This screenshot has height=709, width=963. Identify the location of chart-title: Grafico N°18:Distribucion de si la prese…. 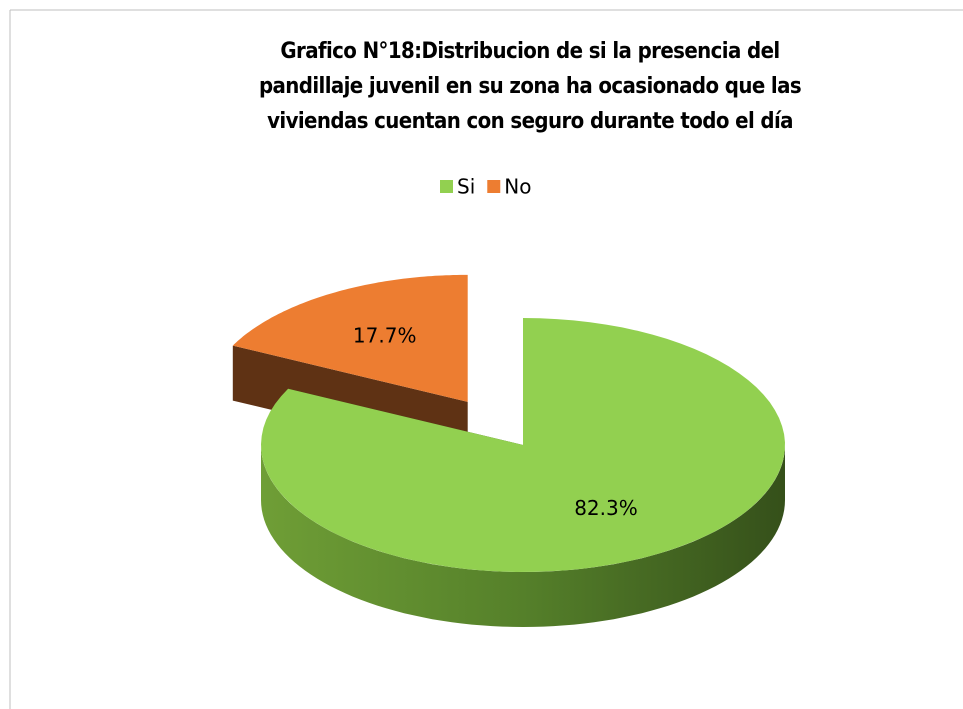
(530, 86).